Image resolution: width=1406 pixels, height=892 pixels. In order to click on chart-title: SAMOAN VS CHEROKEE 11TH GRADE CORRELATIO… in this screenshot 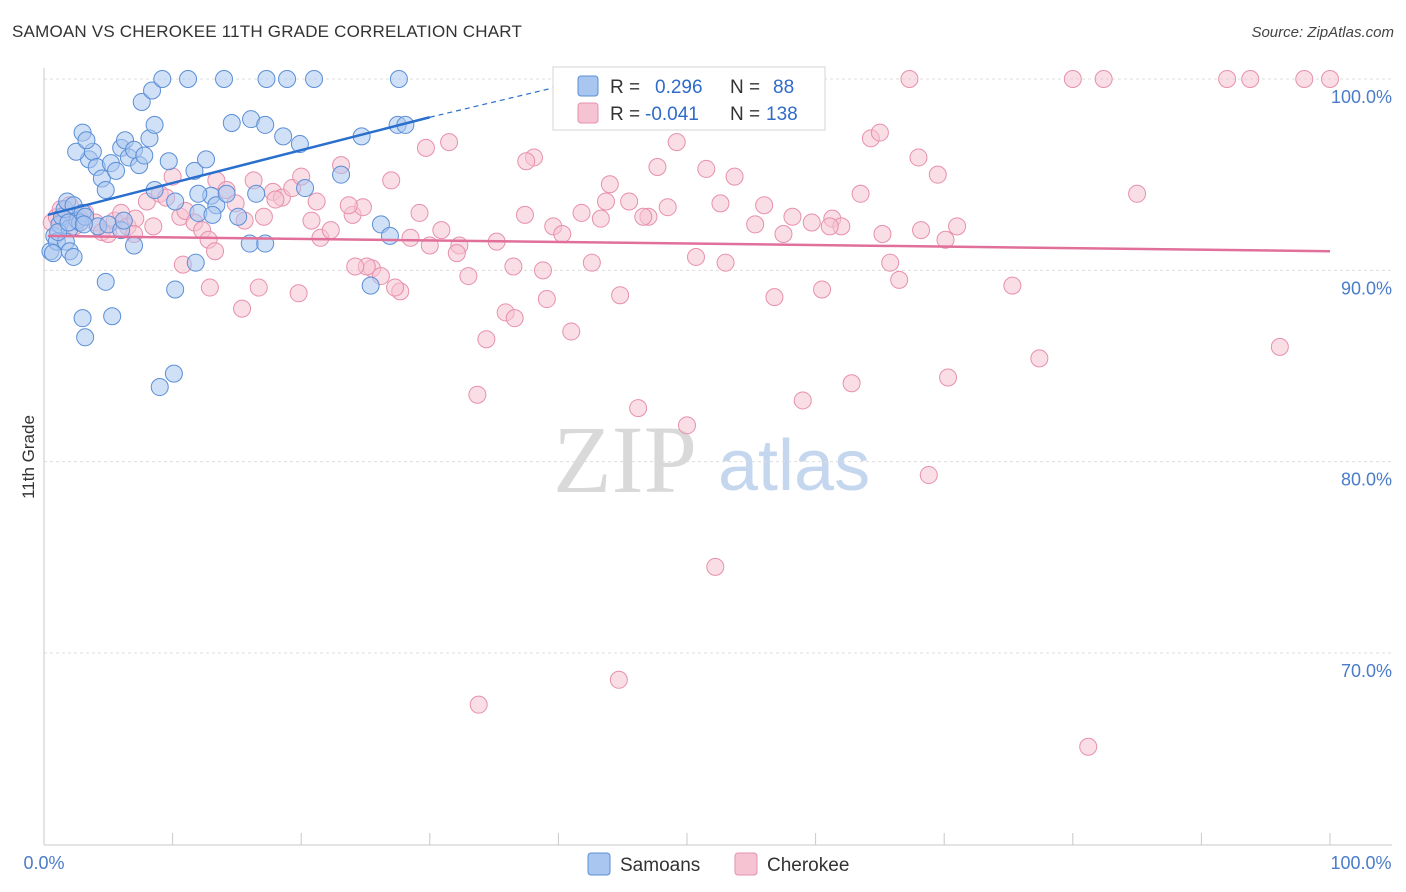, I will do `click(267, 31)`.